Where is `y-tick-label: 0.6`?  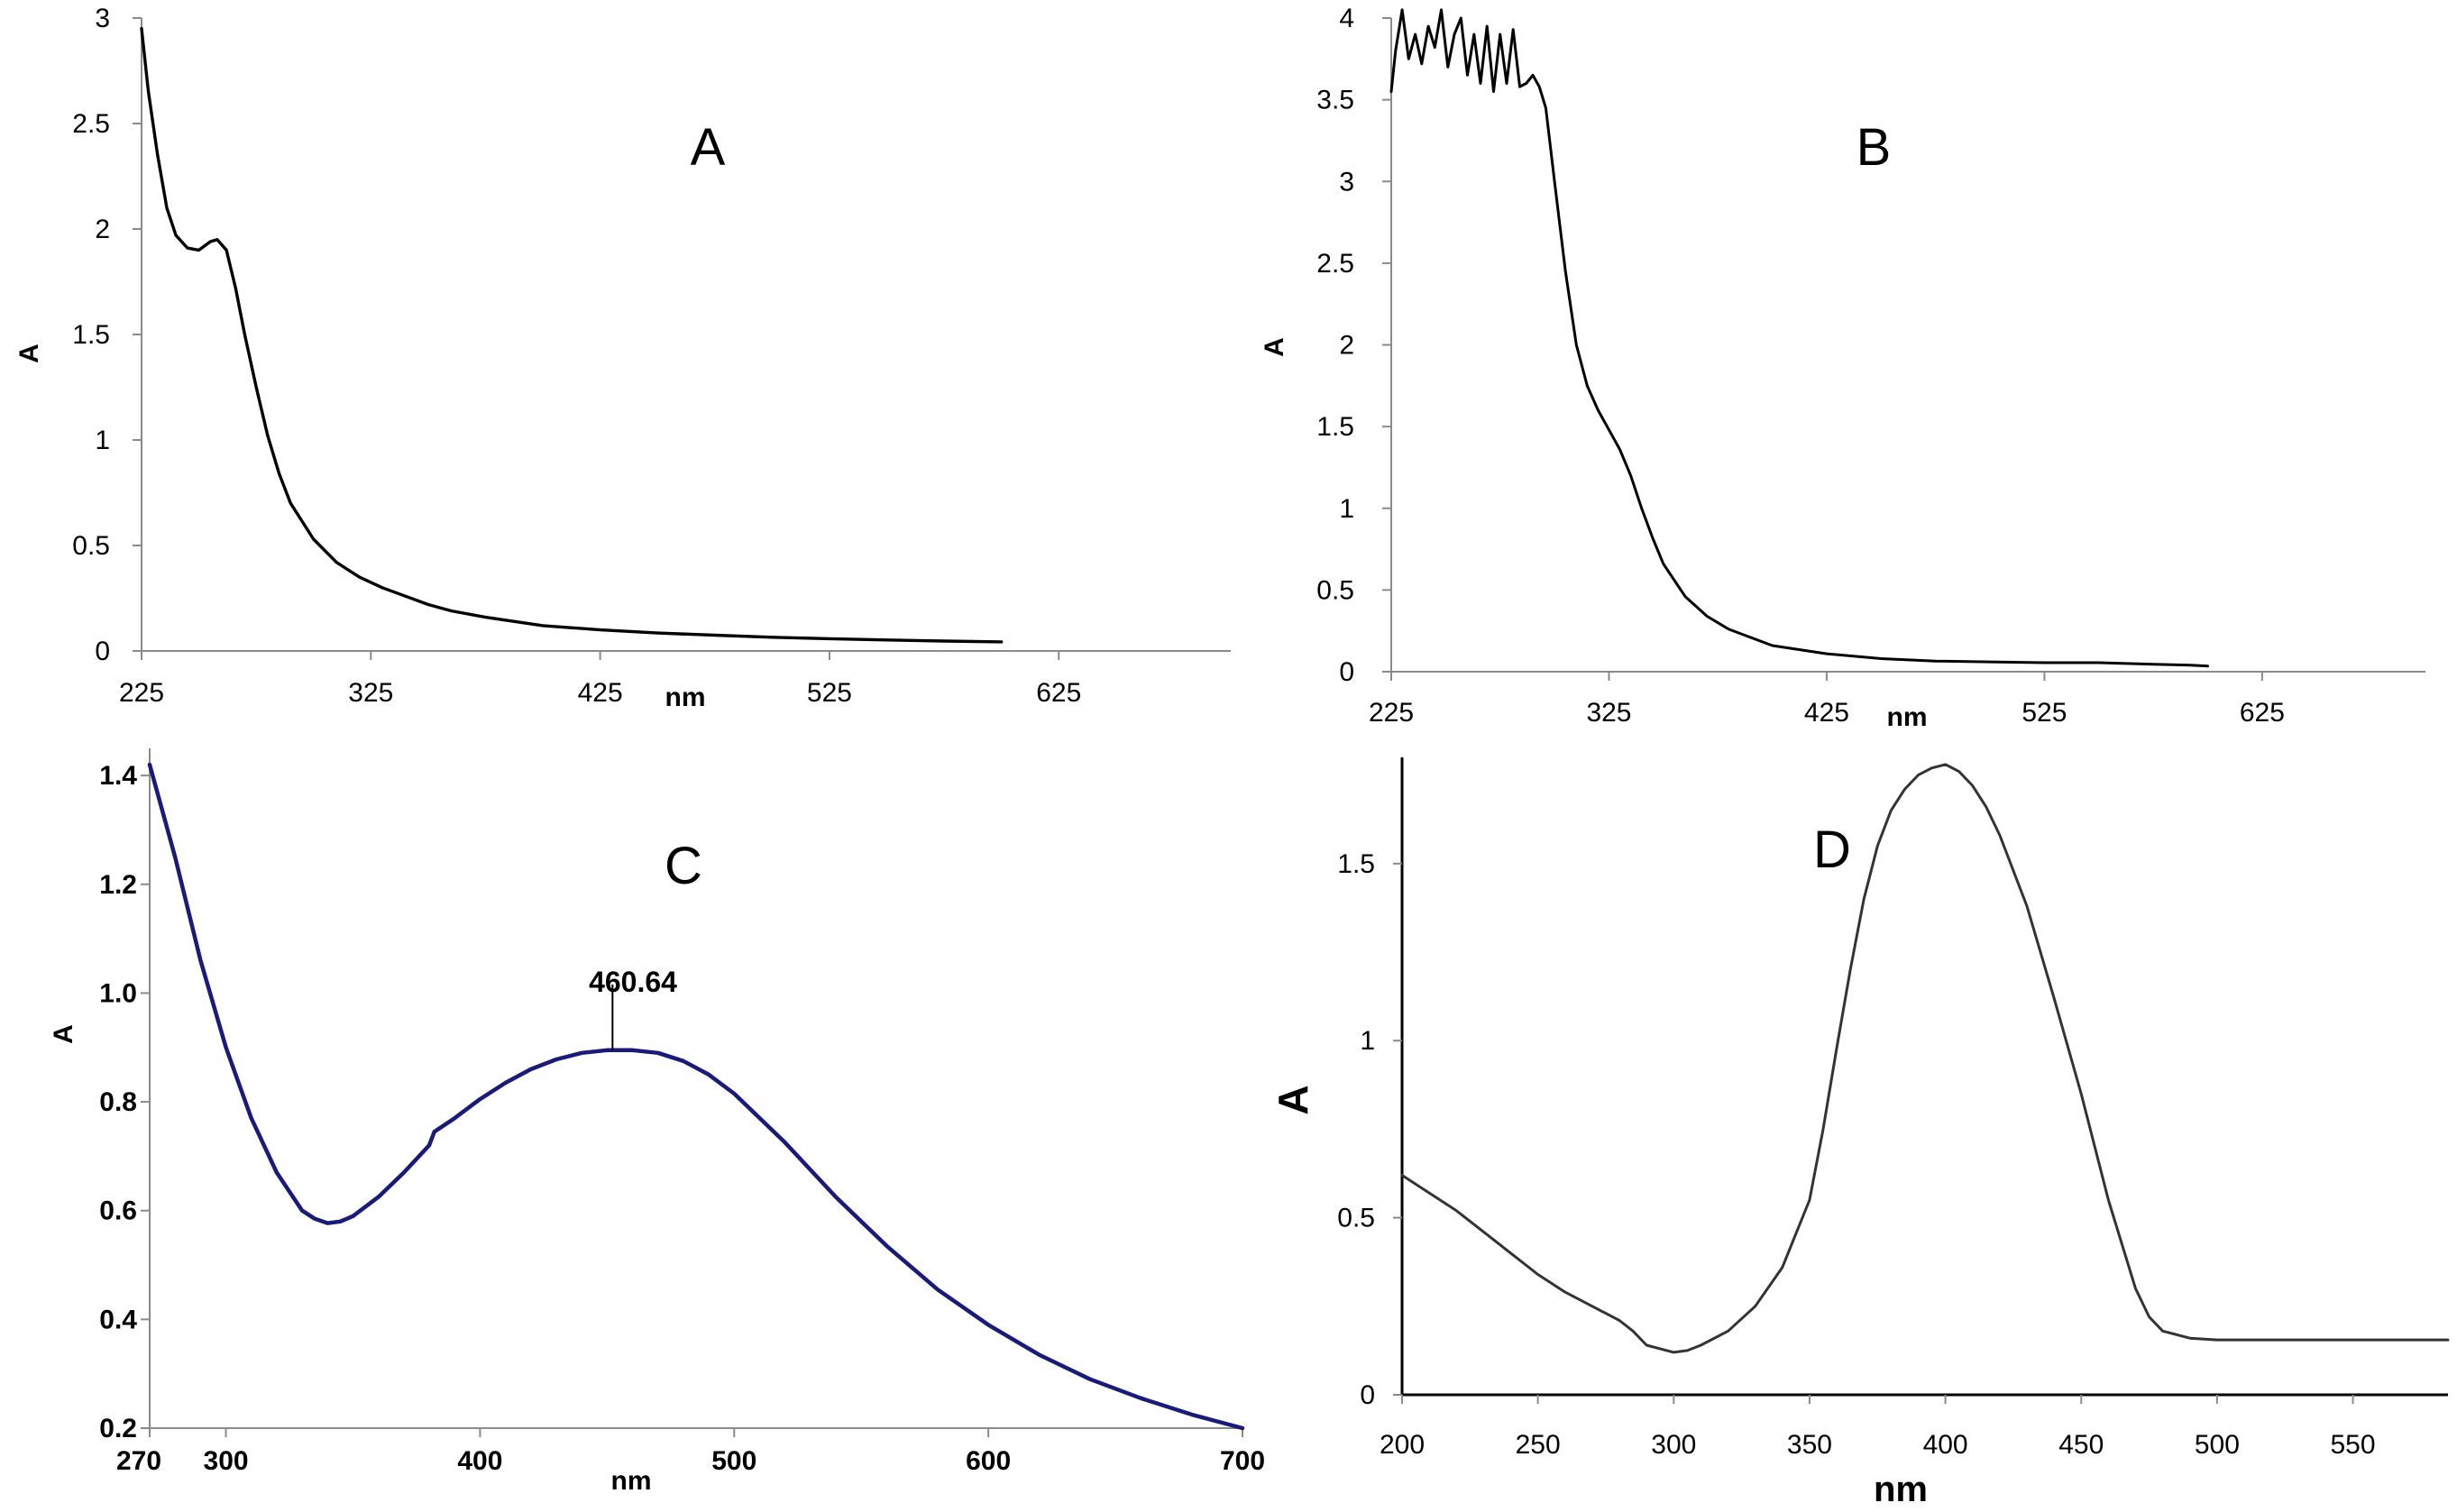
y-tick-label: 0.6 is located at coordinates (118, 1211).